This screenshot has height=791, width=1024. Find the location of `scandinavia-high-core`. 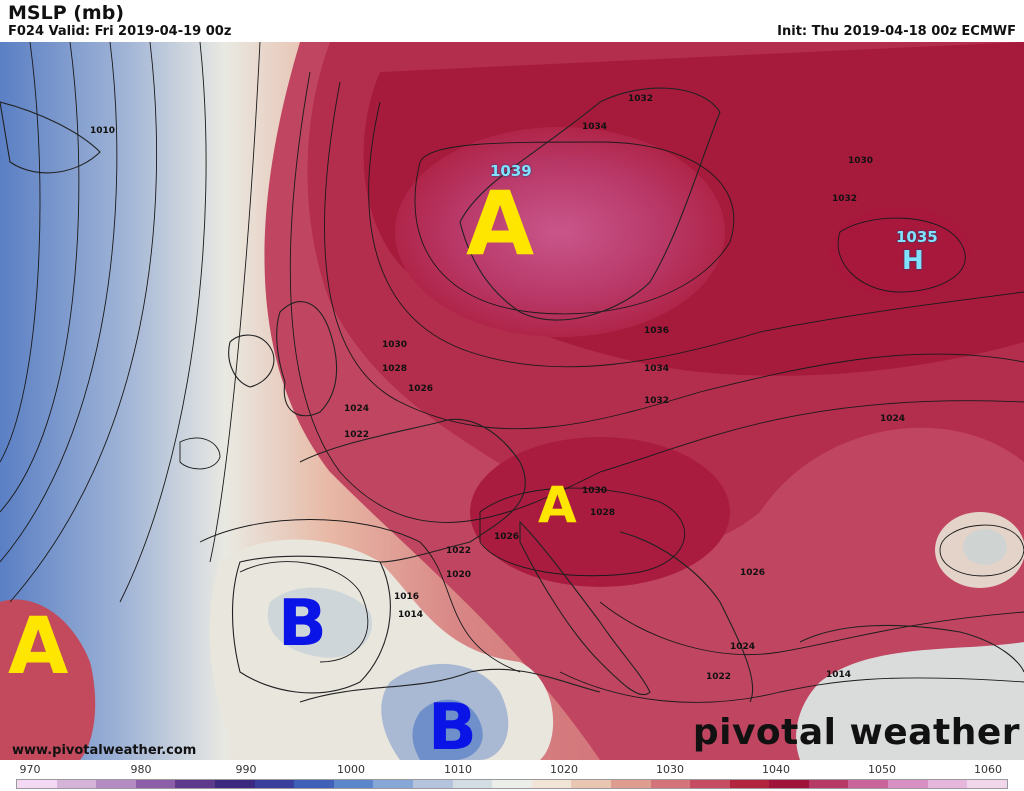

scandinavia-high-core is located at coordinates (560, 232).